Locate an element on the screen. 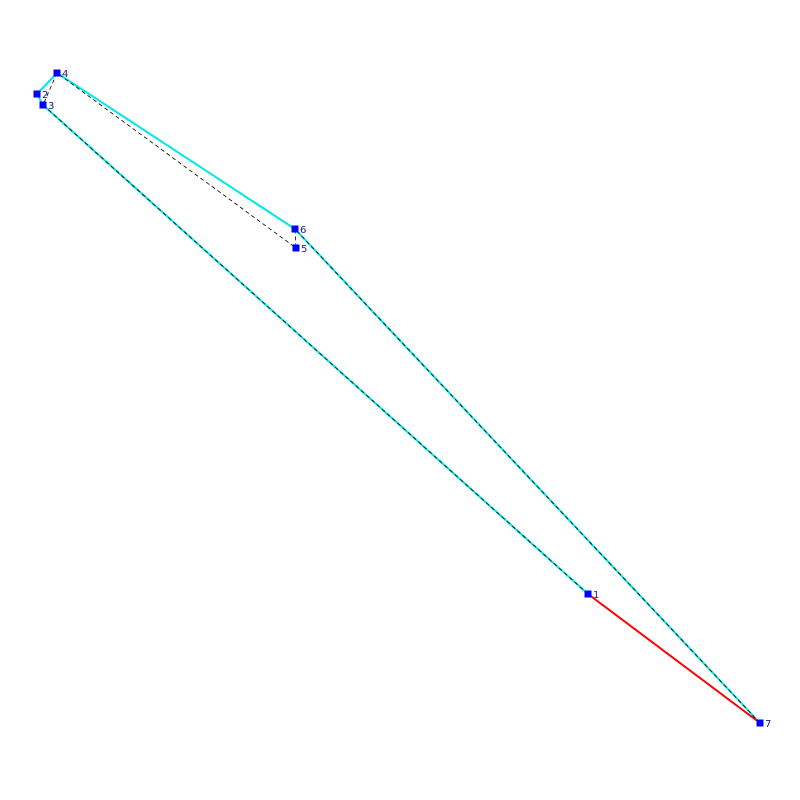  vertex-label-3: 3 is located at coordinates (51, 106).